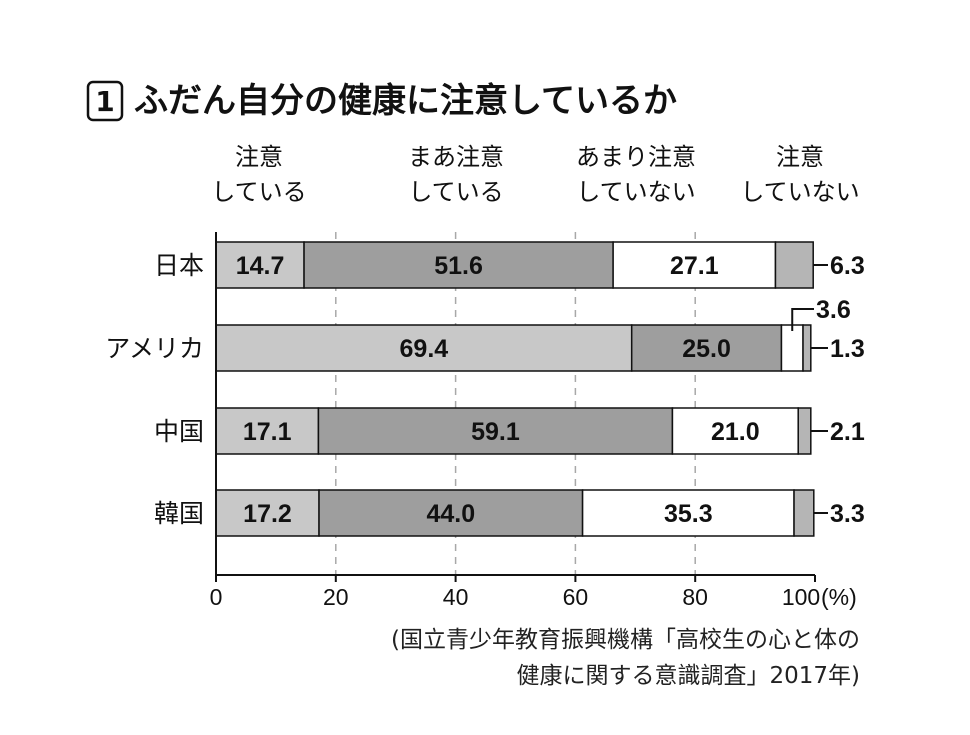 Image resolution: width=970 pixels, height=735 pixels. I want to click on value-label-3-0: 17.2, so click(267, 514).